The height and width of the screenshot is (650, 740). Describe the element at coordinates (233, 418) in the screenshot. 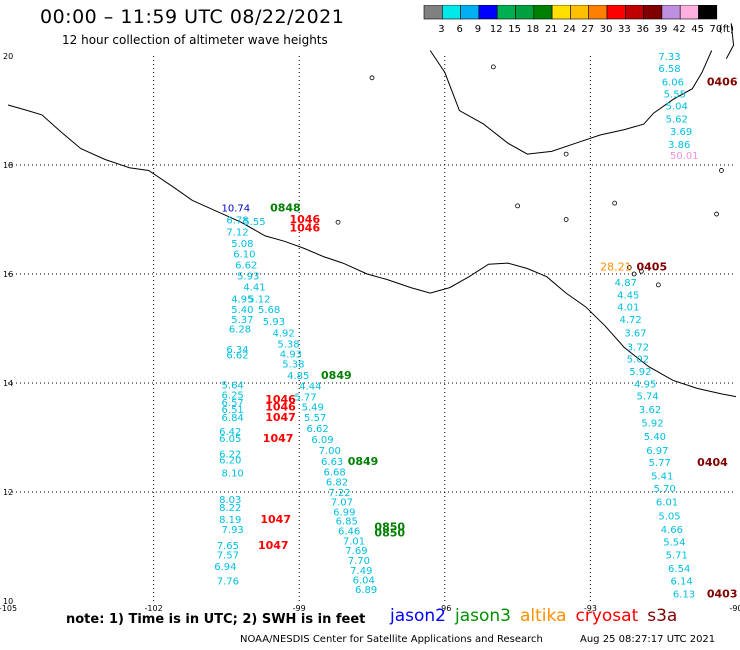

I see `wave-height-label: 6.84` at that location.